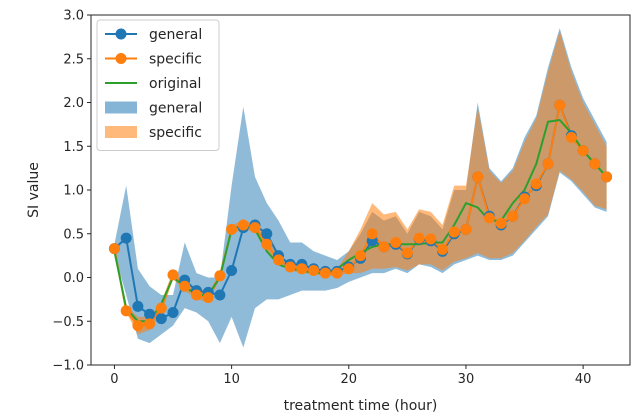 The image size is (640, 420). Describe the element at coordinates (466, 379) in the screenshot. I see `x-tick-label: 30` at that location.